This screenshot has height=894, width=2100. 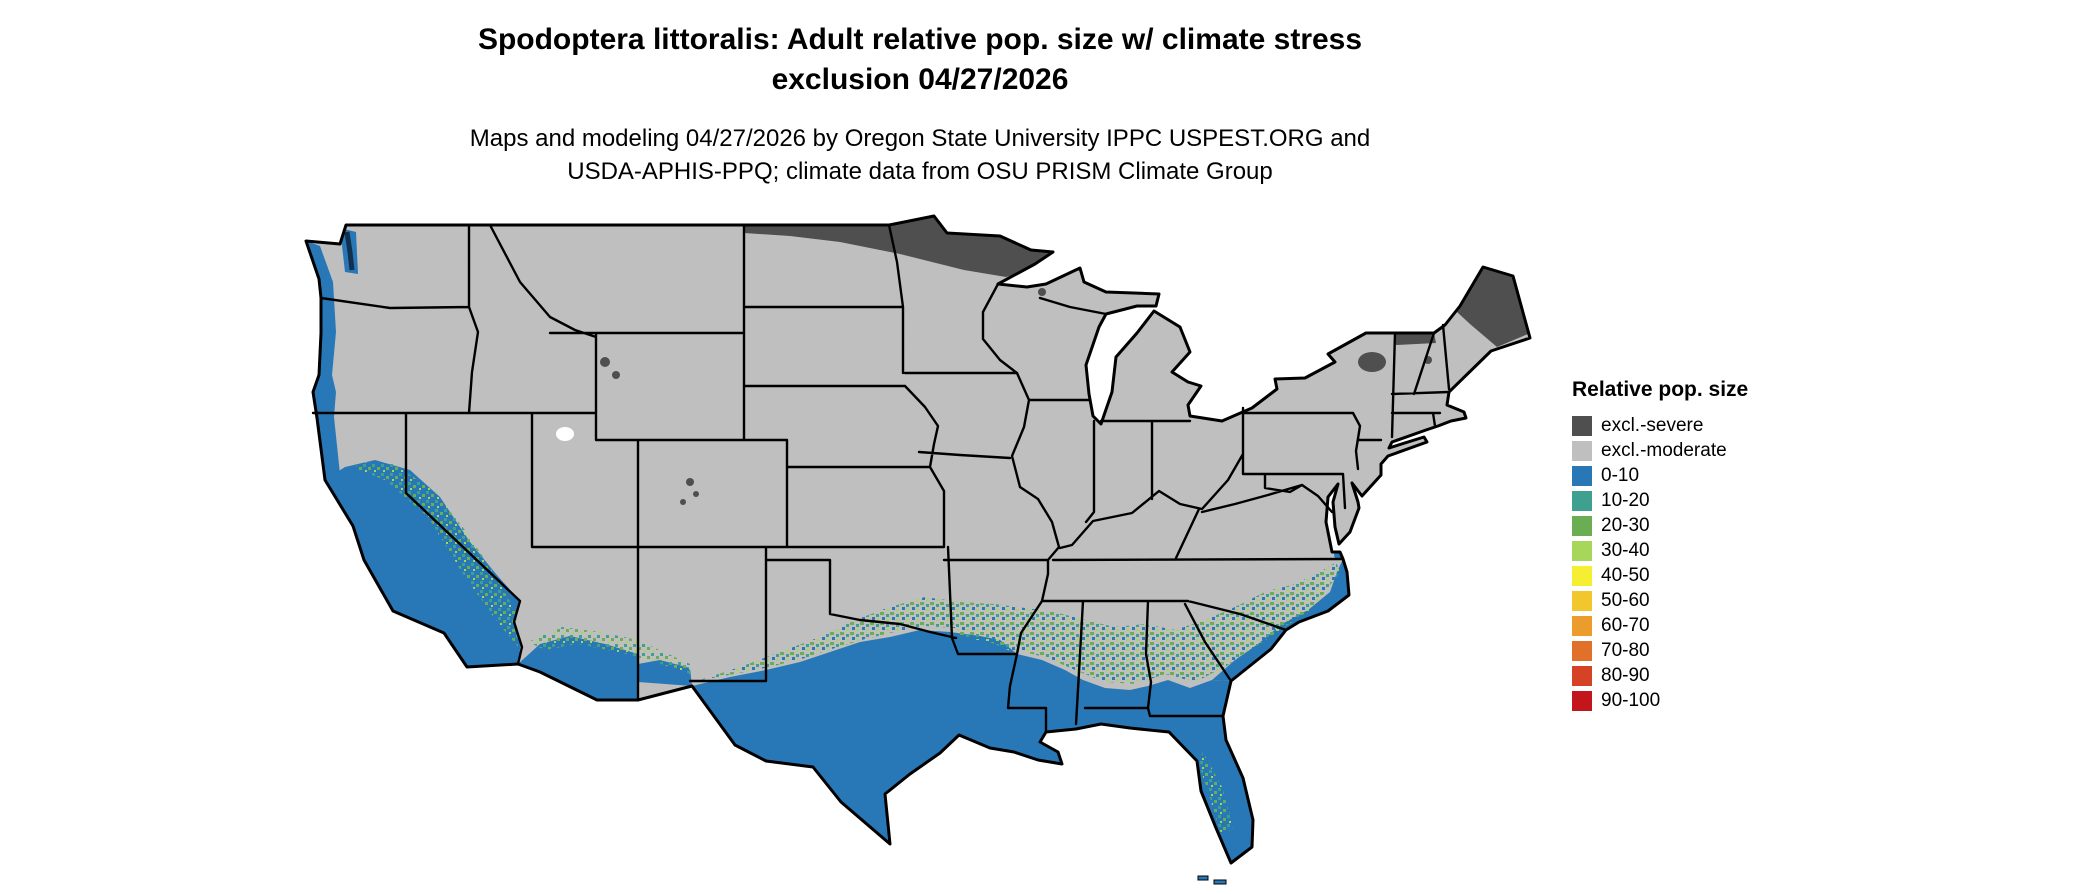 What do you see at coordinates (1625, 675) in the screenshot?
I see `legend-label: 80-90` at bounding box center [1625, 675].